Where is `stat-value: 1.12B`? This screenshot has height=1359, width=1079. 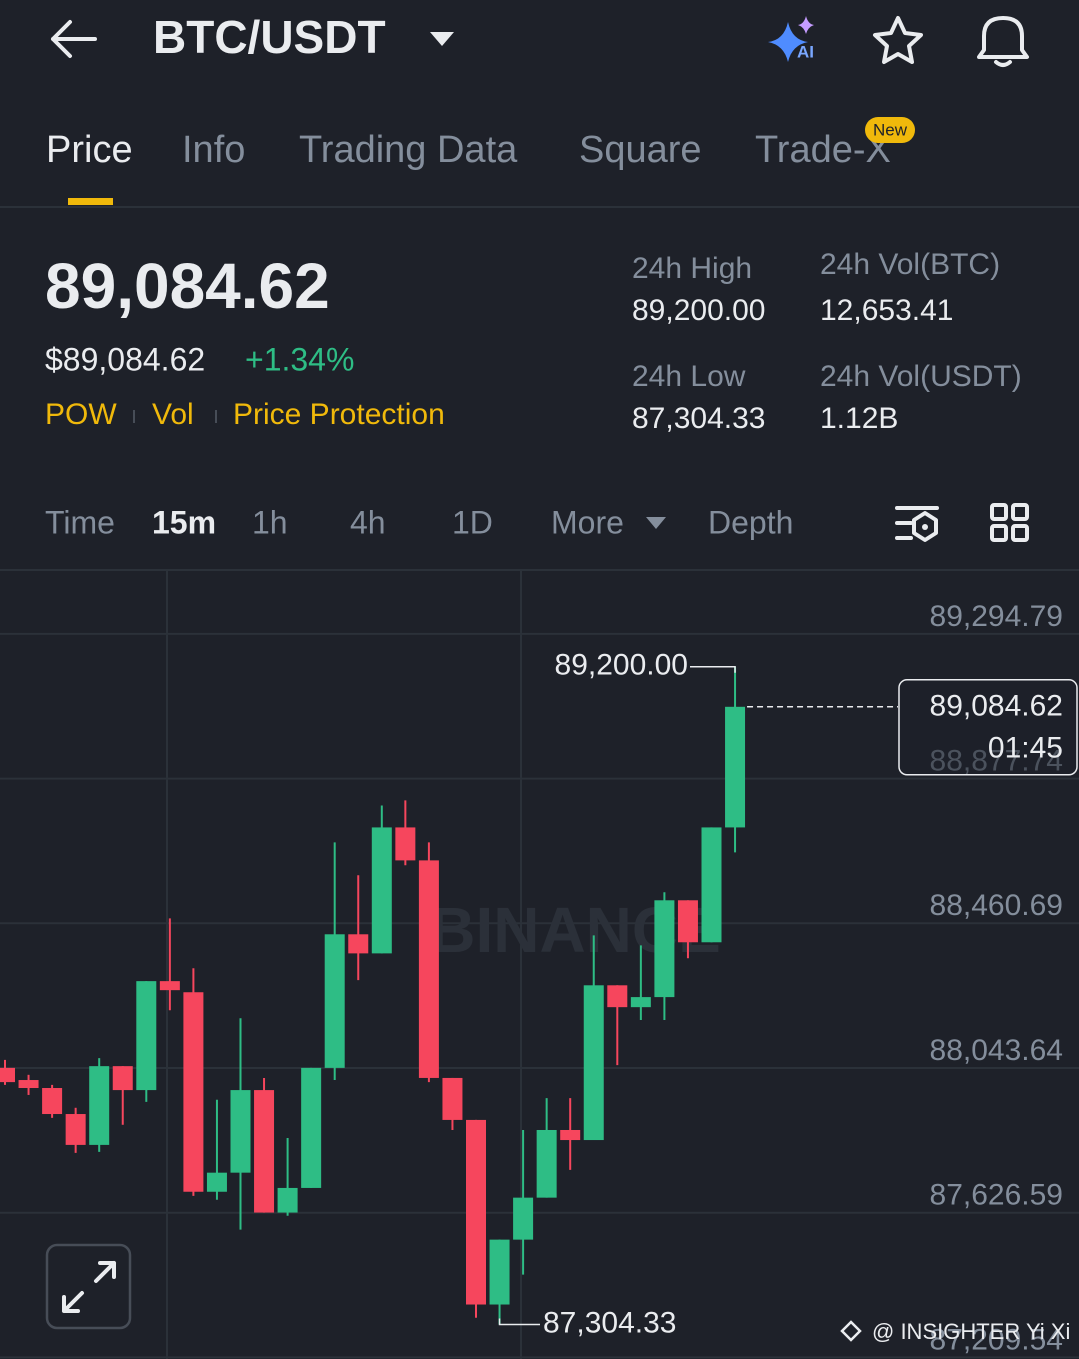
stat-value: 1.12B is located at coordinates (859, 418).